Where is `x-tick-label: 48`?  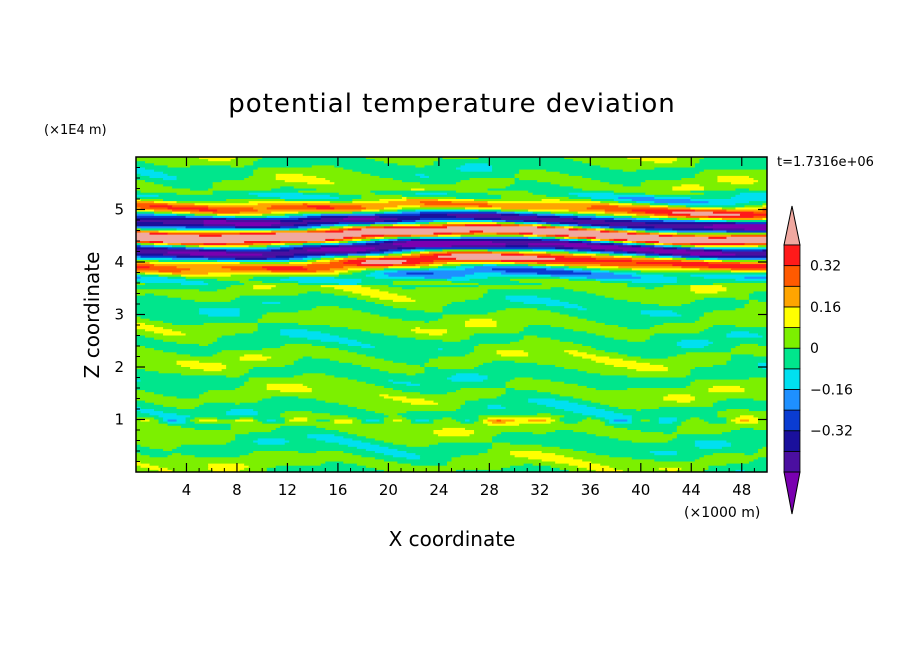 x-tick-label: 48 is located at coordinates (741, 490).